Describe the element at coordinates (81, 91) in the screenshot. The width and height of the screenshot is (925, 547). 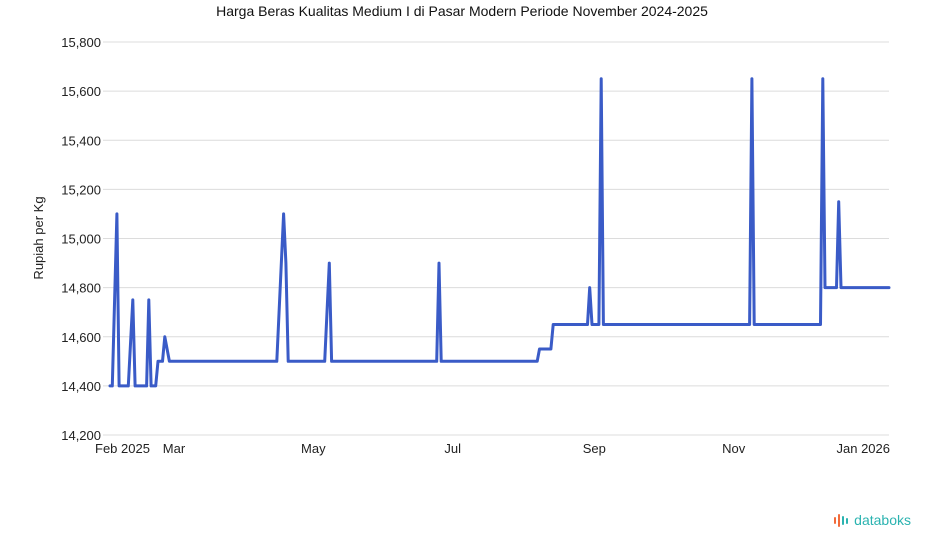
I see `y-tick-label: 15,600` at that location.